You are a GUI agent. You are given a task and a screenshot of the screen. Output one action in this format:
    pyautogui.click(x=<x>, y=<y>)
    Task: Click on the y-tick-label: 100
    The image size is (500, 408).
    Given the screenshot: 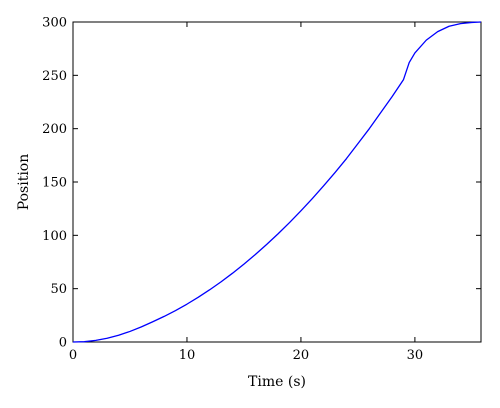 What is the action you would take?
    pyautogui.click(x=54, y=236)
    